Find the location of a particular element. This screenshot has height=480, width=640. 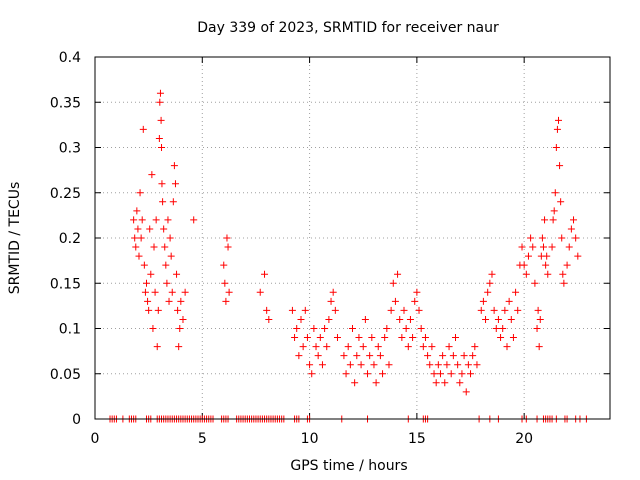

y-tick-label: 0.4 is located at coordinates (70, 58).